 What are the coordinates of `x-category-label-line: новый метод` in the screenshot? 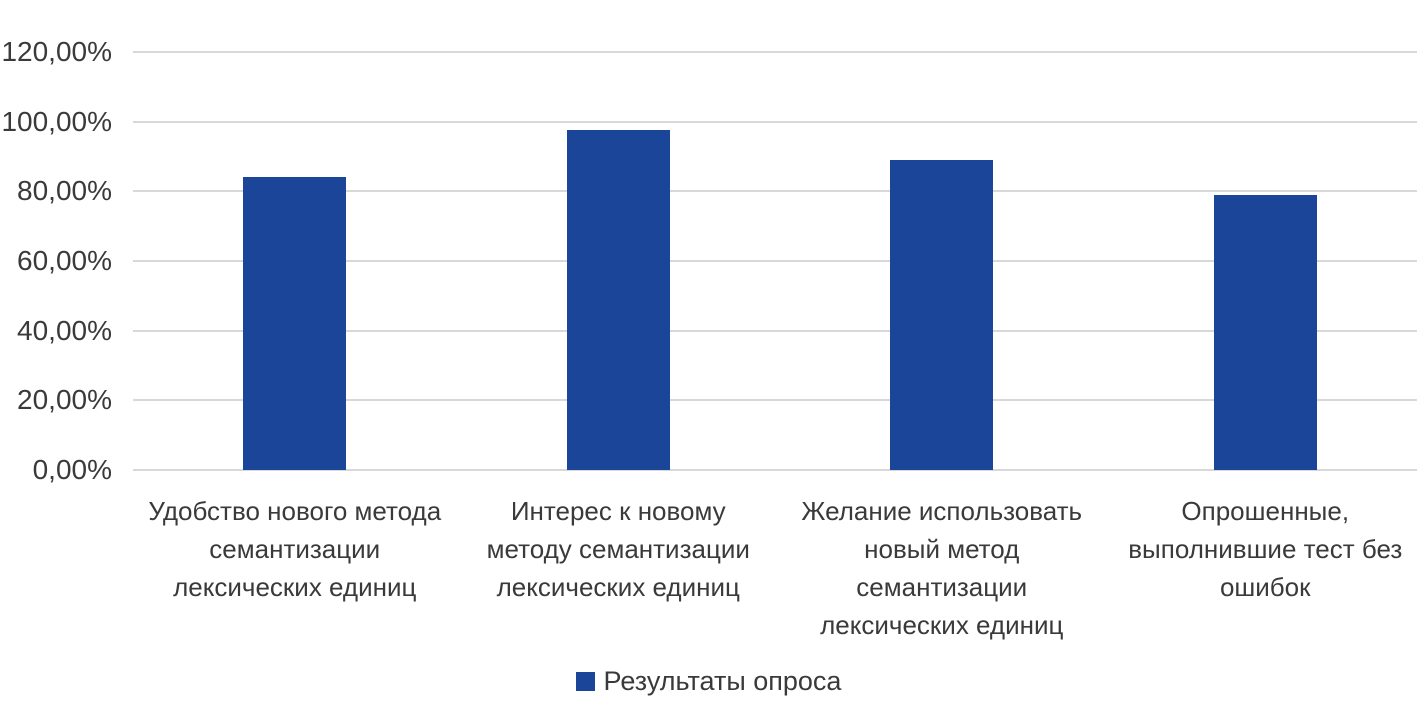 It's located at (942, 549).